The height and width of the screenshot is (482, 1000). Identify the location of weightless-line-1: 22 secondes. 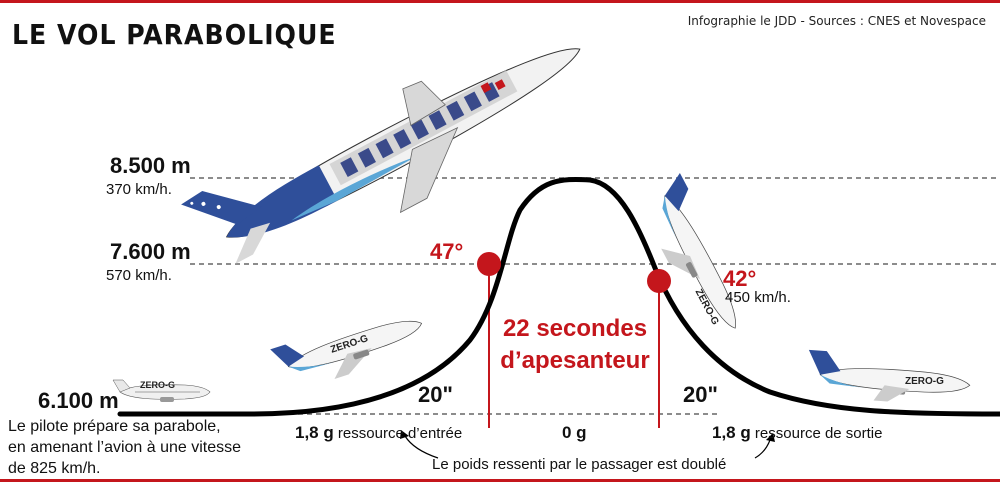
(575, 328).